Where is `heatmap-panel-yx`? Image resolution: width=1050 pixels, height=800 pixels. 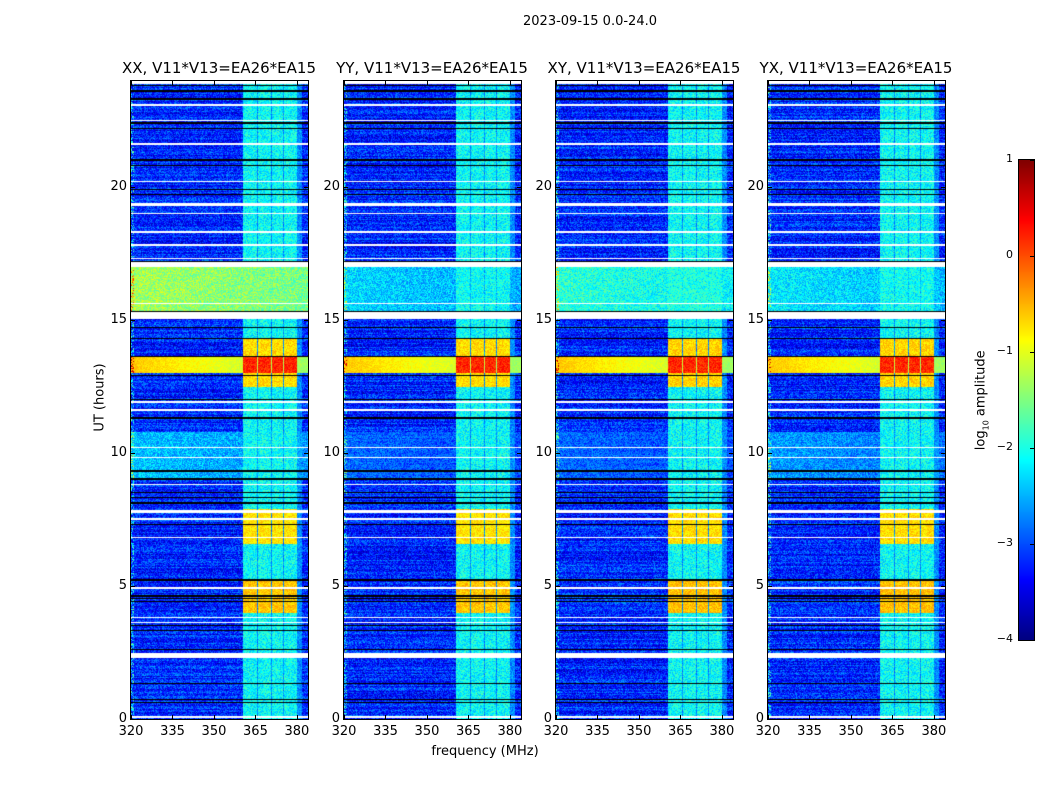 heatmap-panel-yx is located at coordinates (856, 400).